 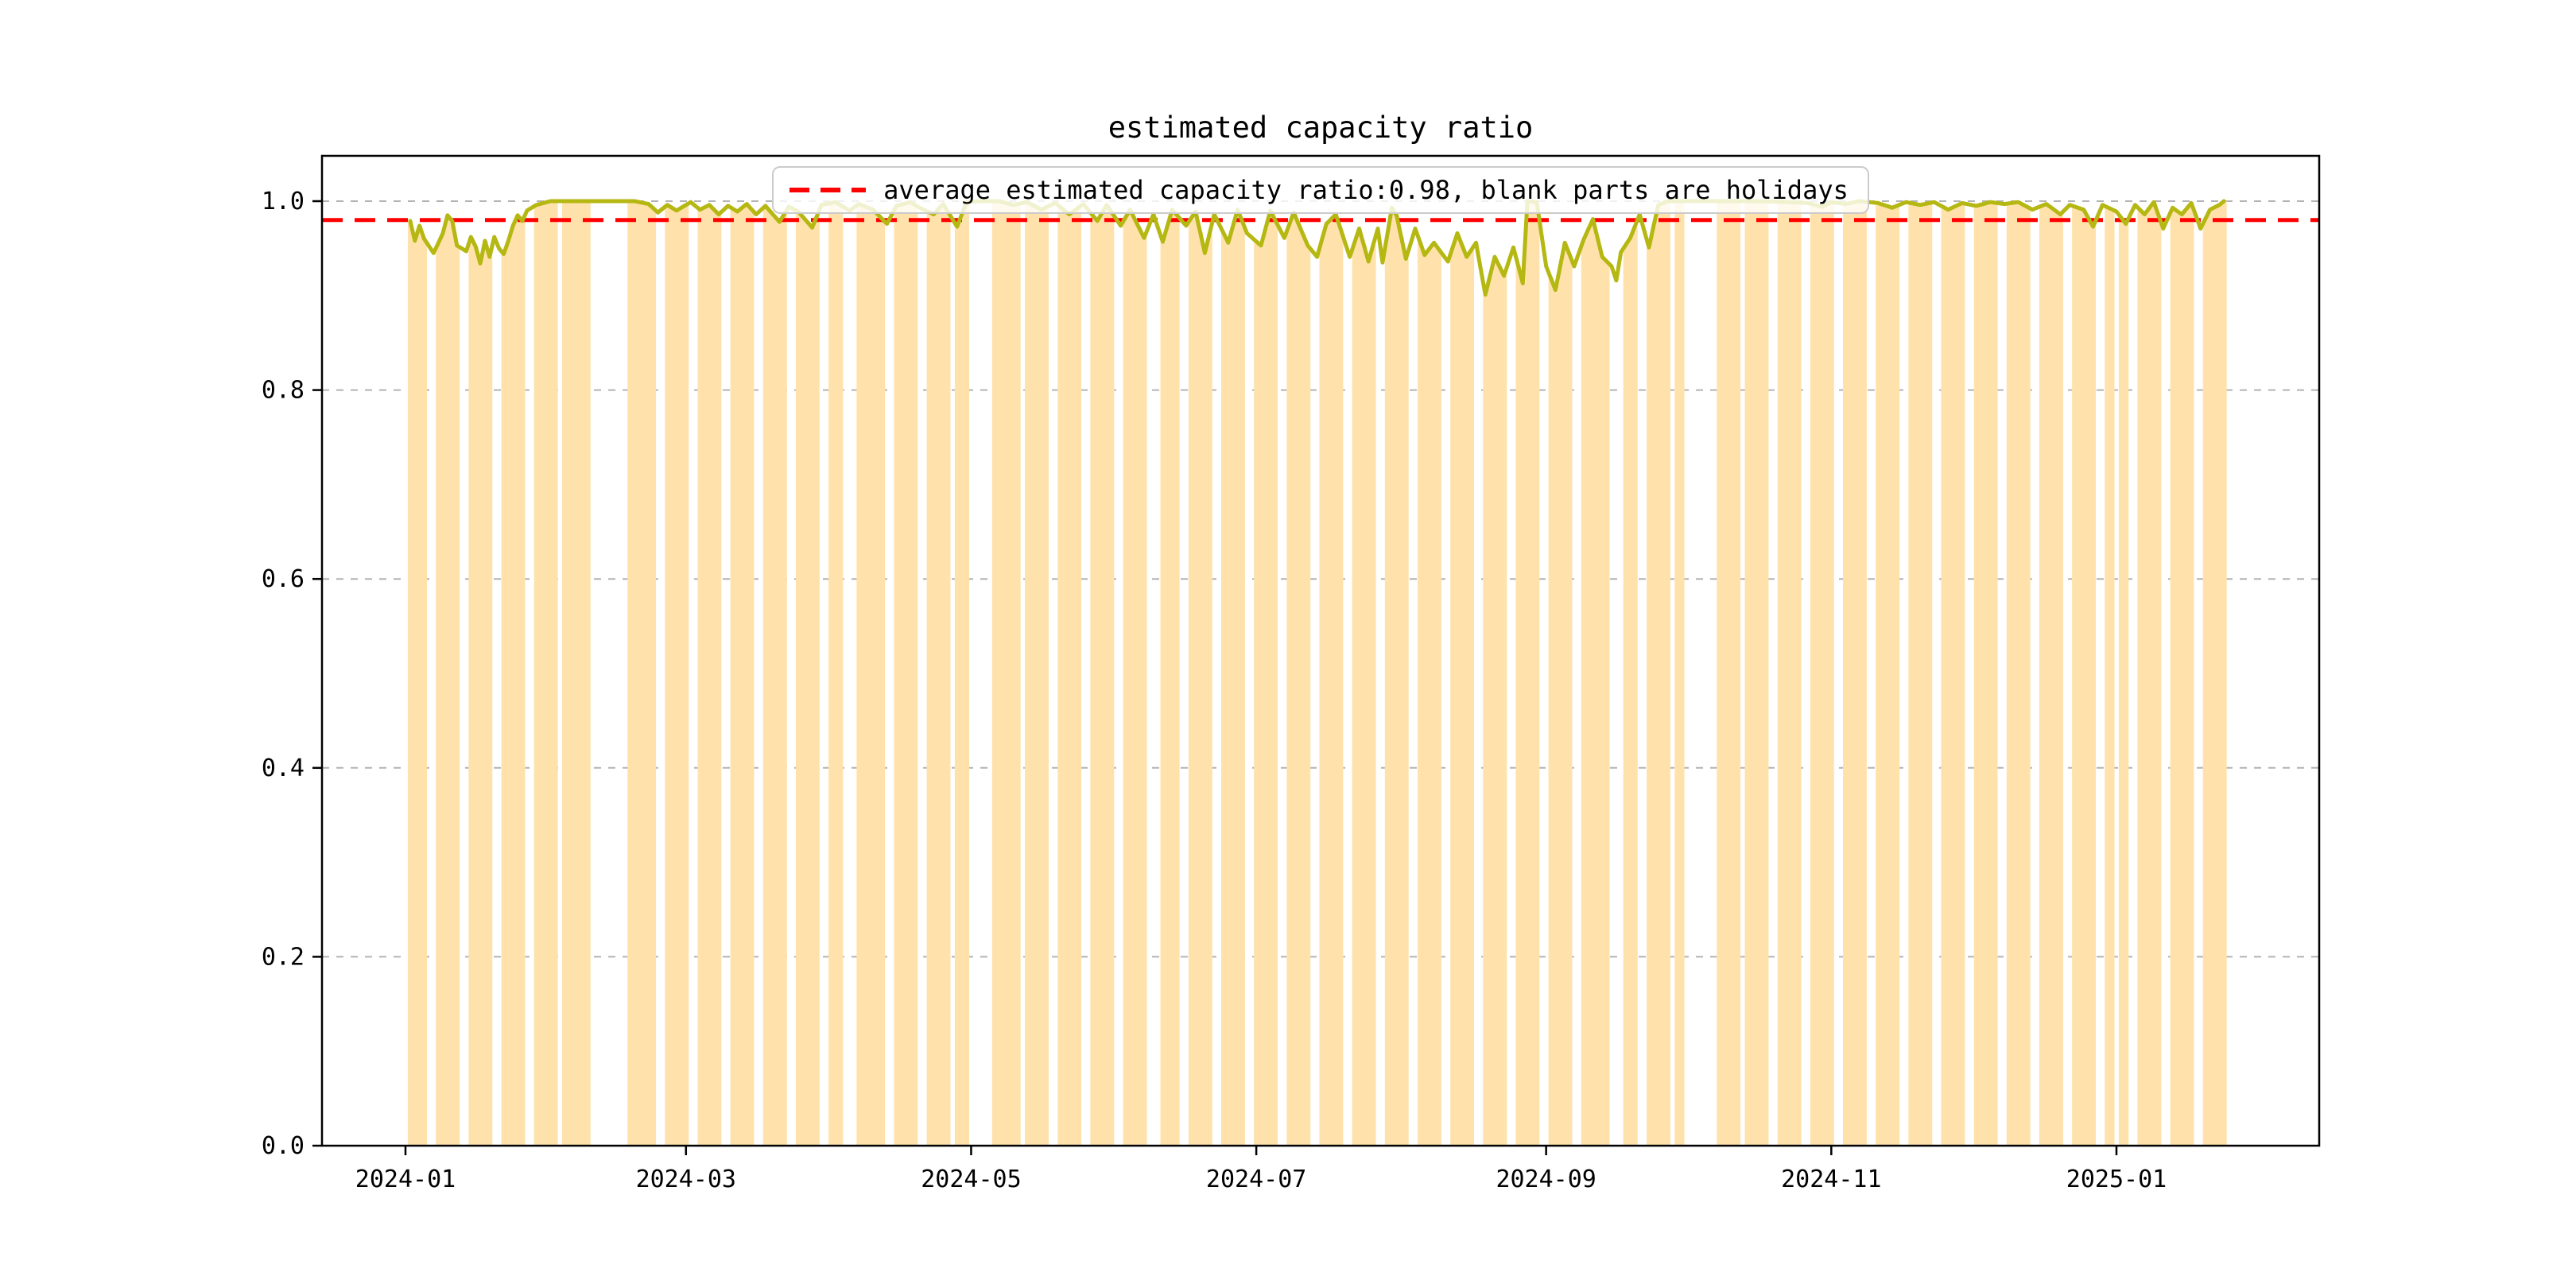 I want to click on y-tick-label: 1.0, so click(x=283, y=202).